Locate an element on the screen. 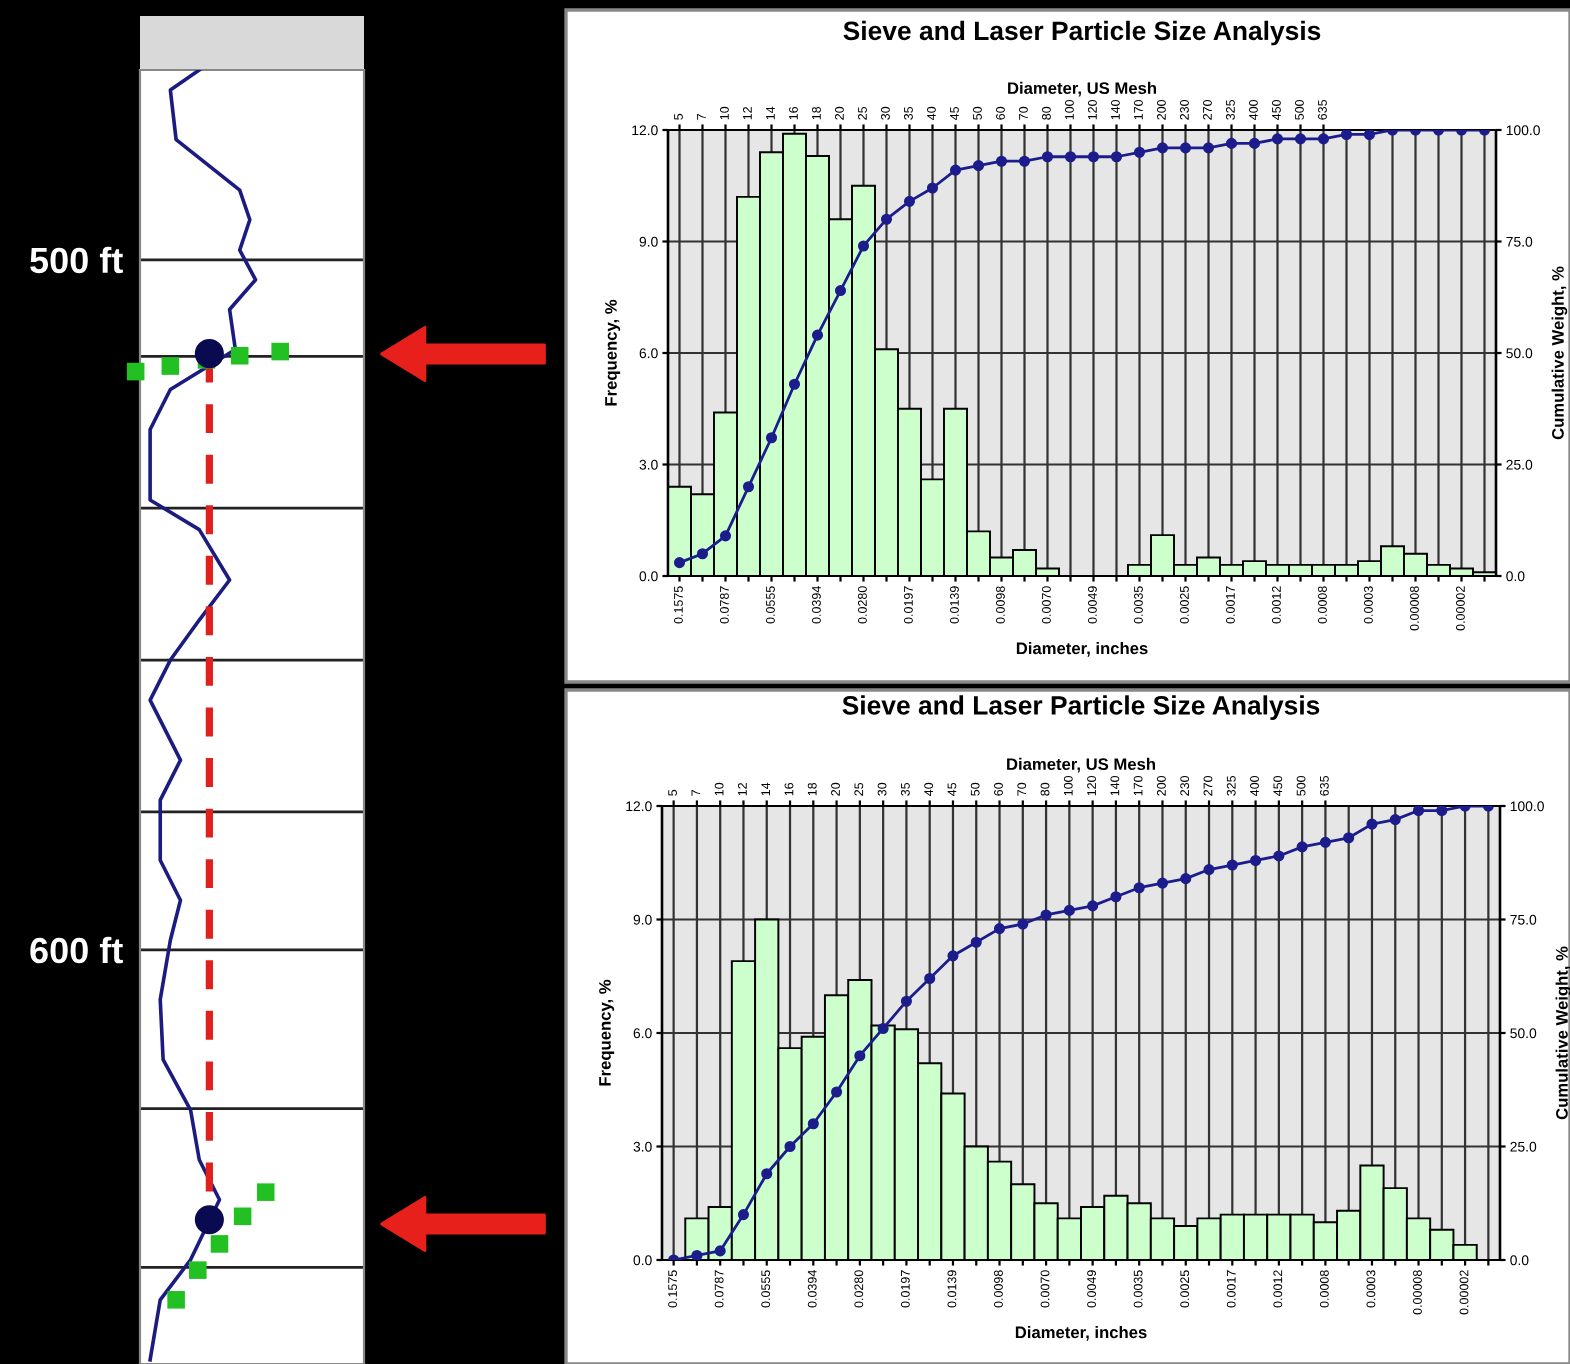 The height and width of the screenshot is (1364, 1570). y-tick-label: 500 ft is located at coordinates (76, 260).